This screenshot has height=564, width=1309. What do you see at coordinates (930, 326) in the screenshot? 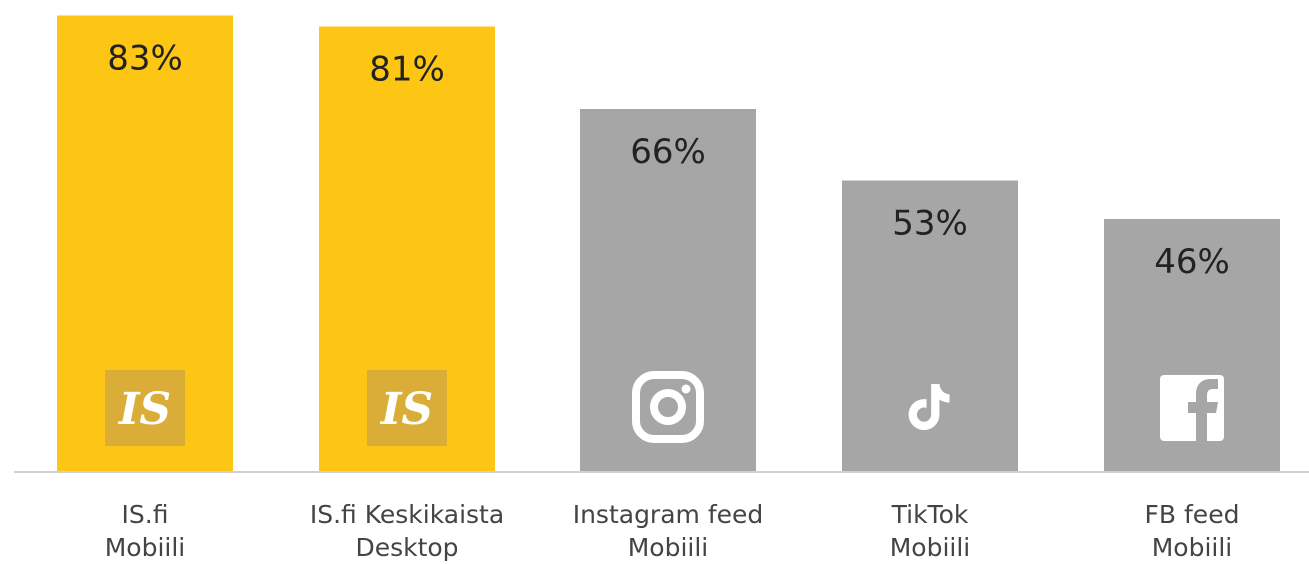
I see `bar-group: 53%` at bounding box center [930, 326].